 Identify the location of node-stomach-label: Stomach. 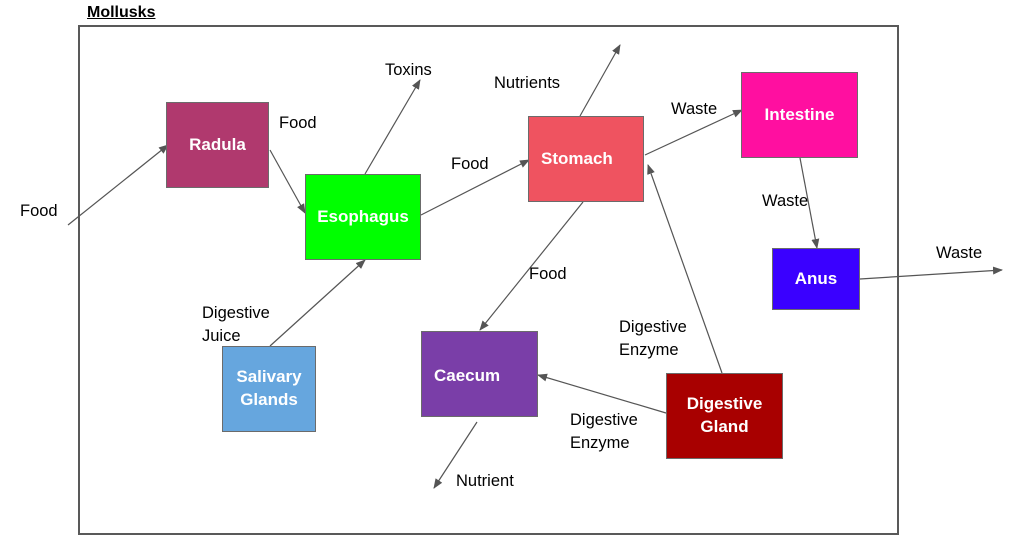
(577, 158).